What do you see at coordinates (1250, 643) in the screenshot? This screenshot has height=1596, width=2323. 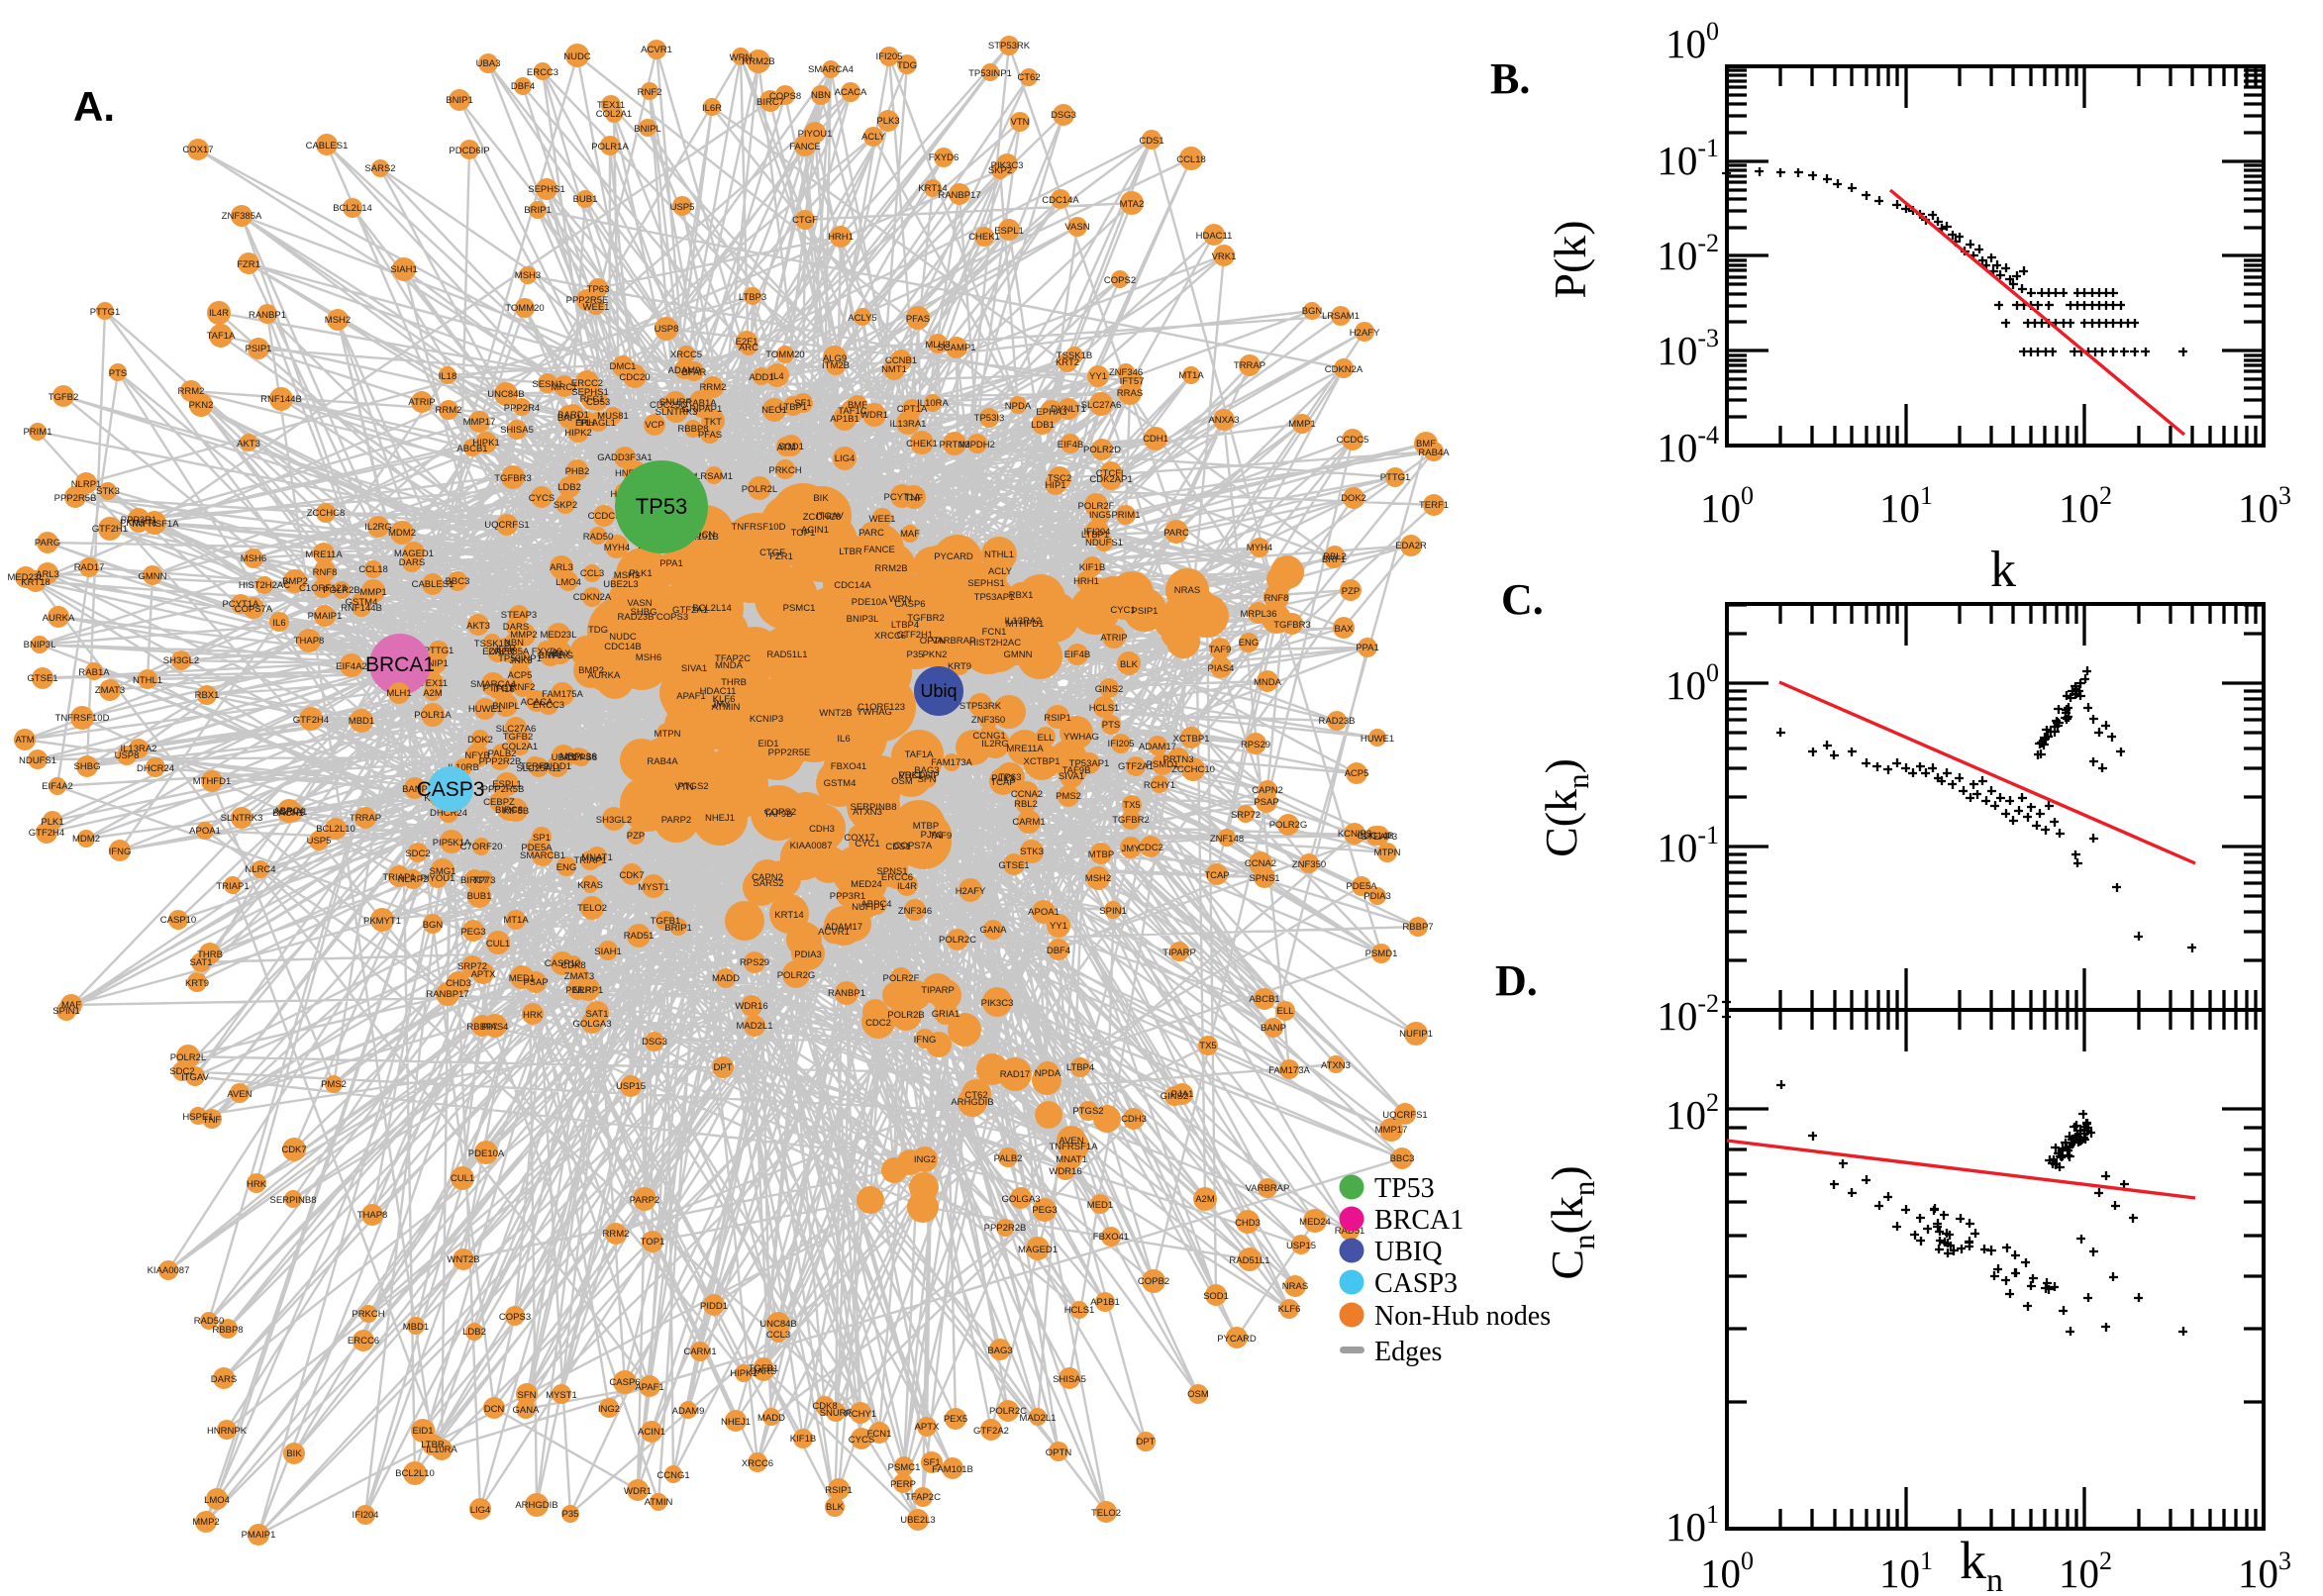 I see `svg-text: ENG` at bounding box center [1250, 643].